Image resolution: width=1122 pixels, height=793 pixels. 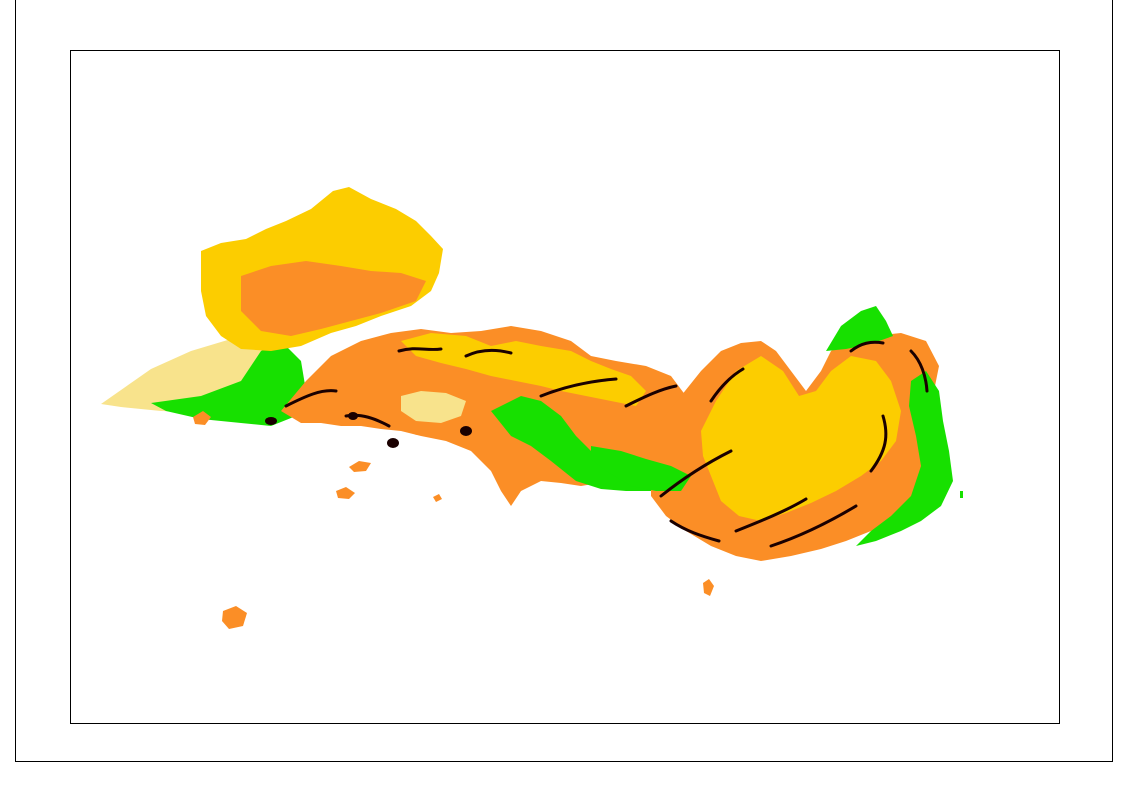 What do you see at coordinates (228, 383) in the screenshot?
I see `region-vegetation-west` at bounding box center [228, 383].